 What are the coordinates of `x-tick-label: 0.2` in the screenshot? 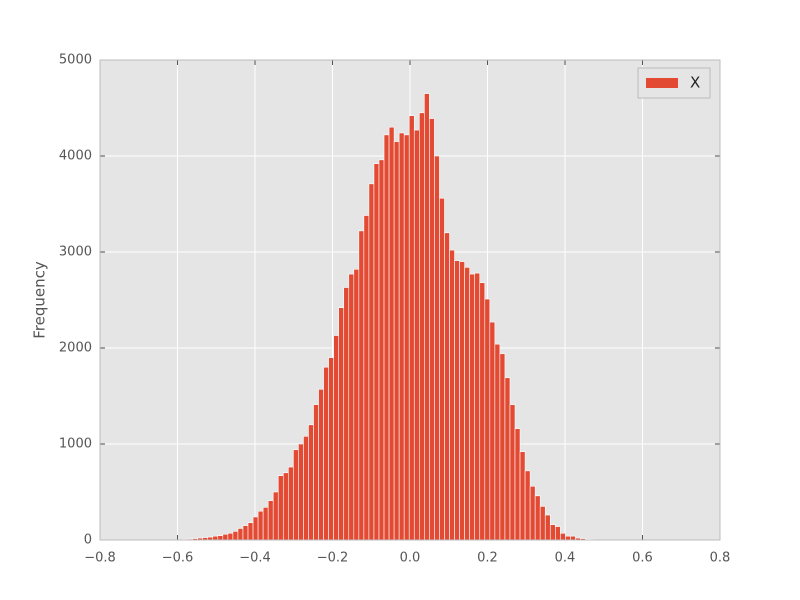 It's located at (487, 558).